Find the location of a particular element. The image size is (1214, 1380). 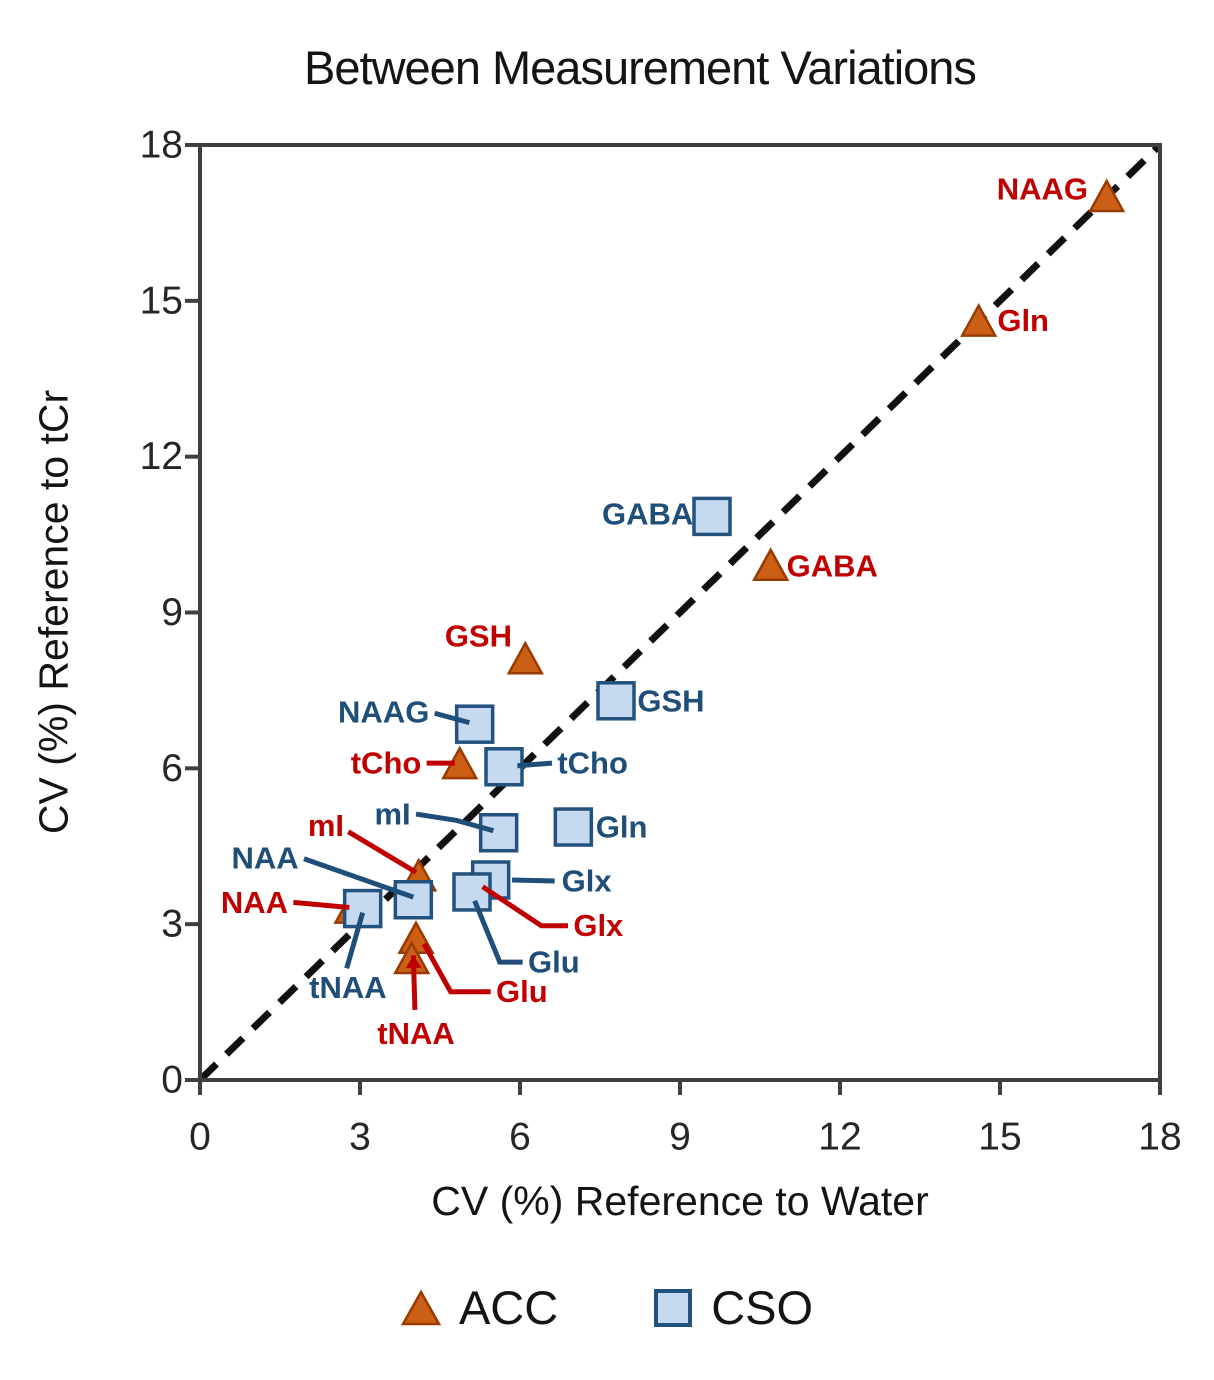

label-ACC-Glu: Glu is located at coordinates (522, 991).